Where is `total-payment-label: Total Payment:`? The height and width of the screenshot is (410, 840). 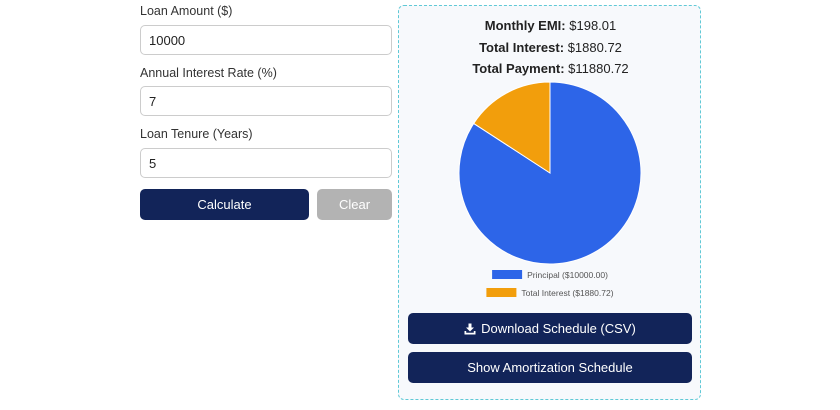 total-payment-label: Total Payment: is located at coordinates (518, 68).